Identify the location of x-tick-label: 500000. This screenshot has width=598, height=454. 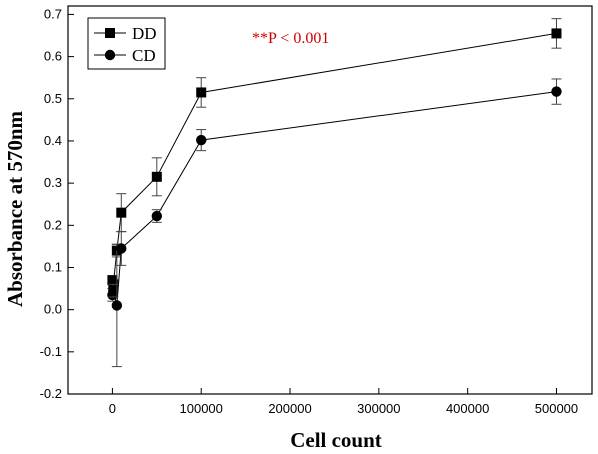
(556, 408).